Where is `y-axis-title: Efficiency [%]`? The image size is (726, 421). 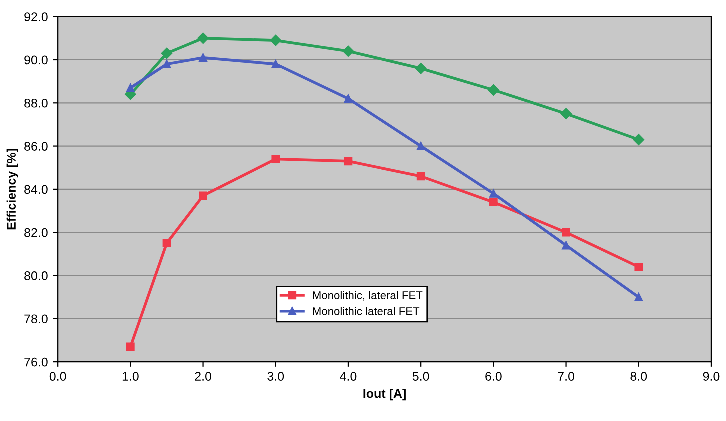 y-axis-title: Efficiency [%] is located at coordinates (12, 189).